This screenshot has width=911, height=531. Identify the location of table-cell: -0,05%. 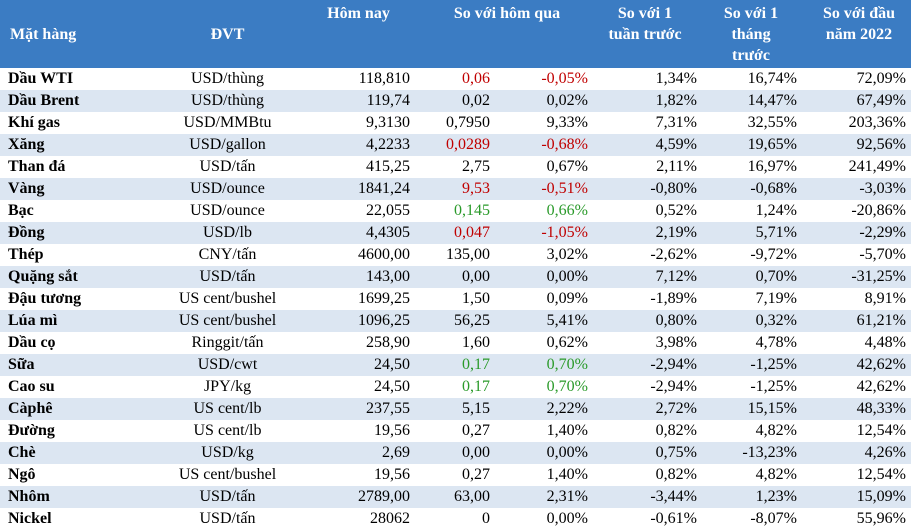
(564, 78).